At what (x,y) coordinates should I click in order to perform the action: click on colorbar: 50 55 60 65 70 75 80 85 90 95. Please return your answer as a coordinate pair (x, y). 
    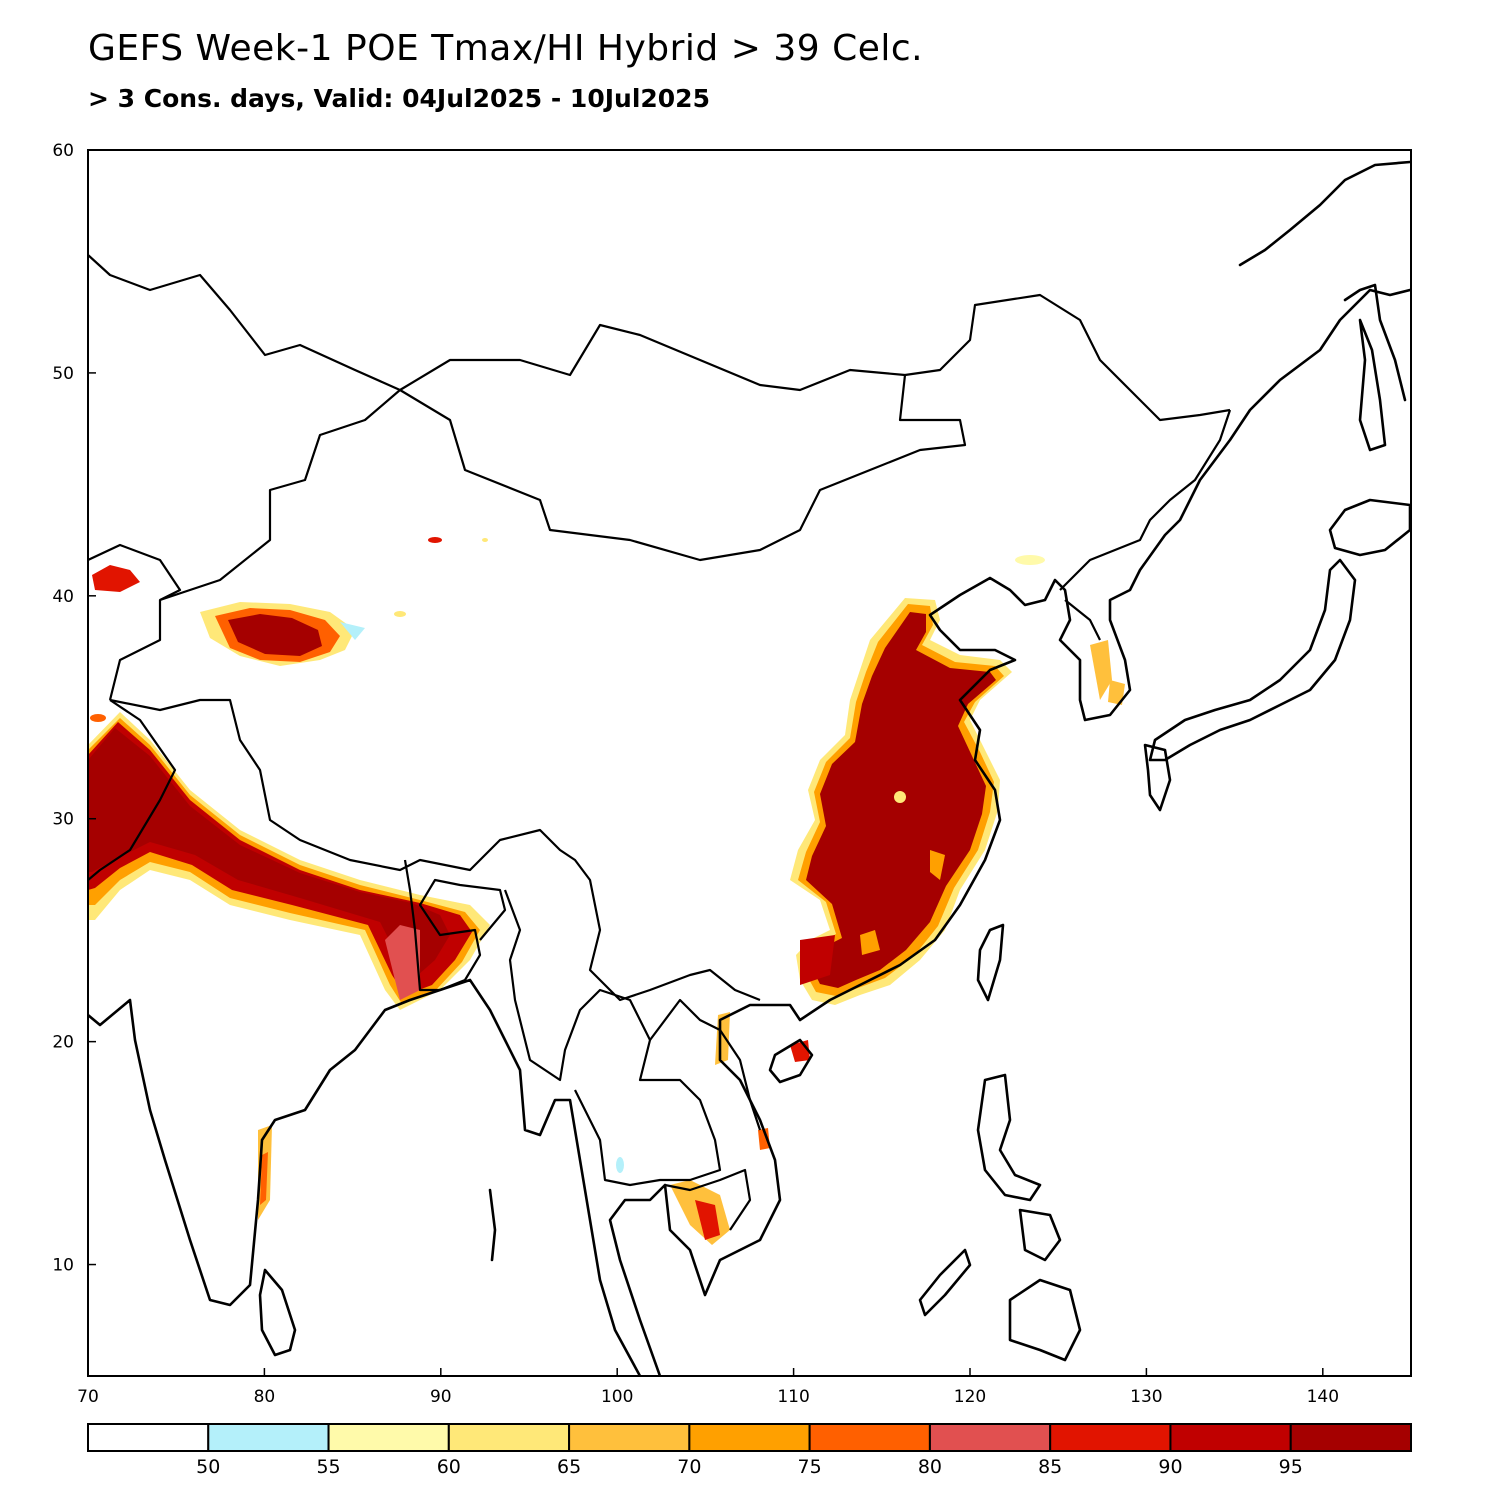
    Looking at the image, I should click on (750, 1450).